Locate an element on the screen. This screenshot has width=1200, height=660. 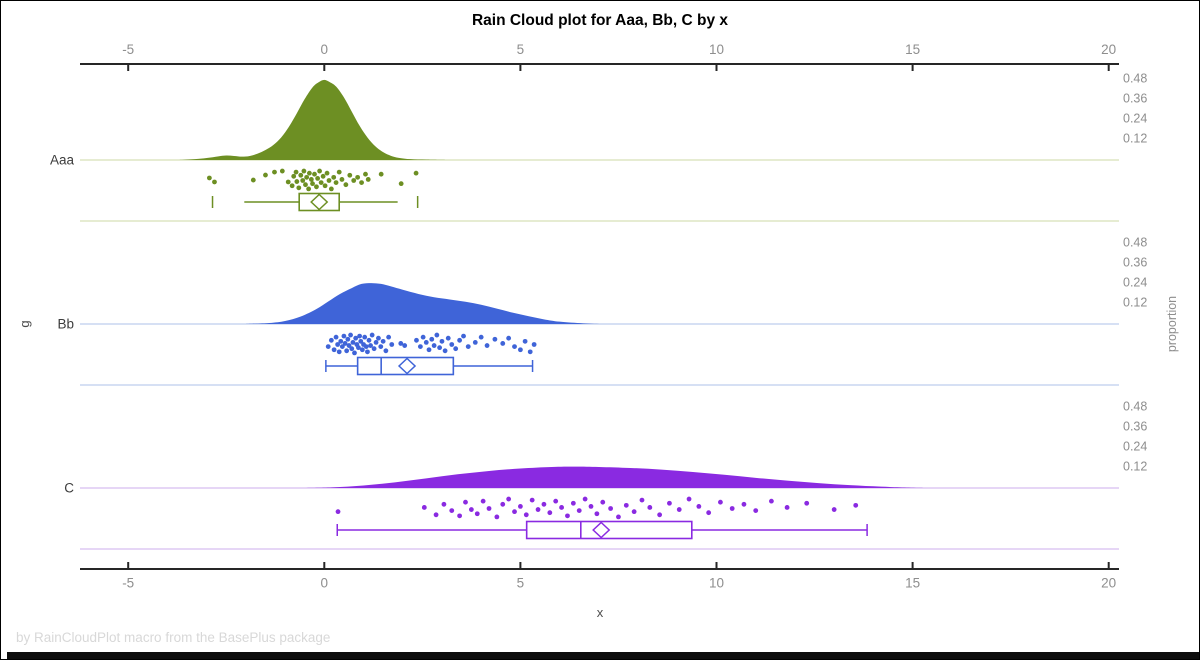
proportion-tick-label: 0.36 is located at coordinates (1135, 426).